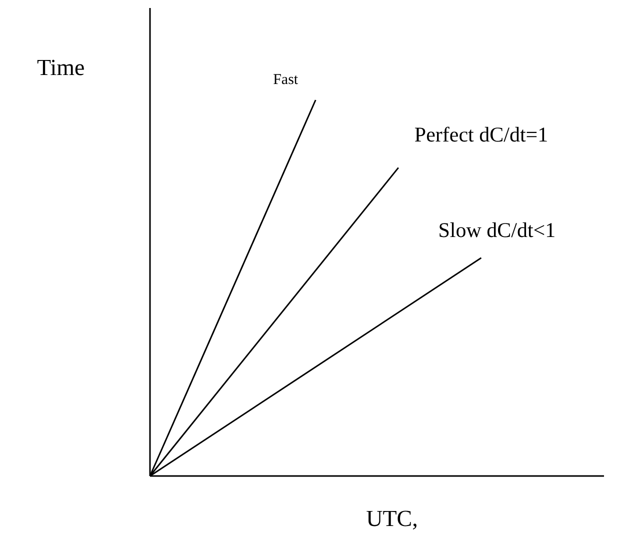 The image size is (630, 536). Describe the element at coordinates (497, 230) in the screenshot. I see `series-label: Slow dC/dt<1` at that location.